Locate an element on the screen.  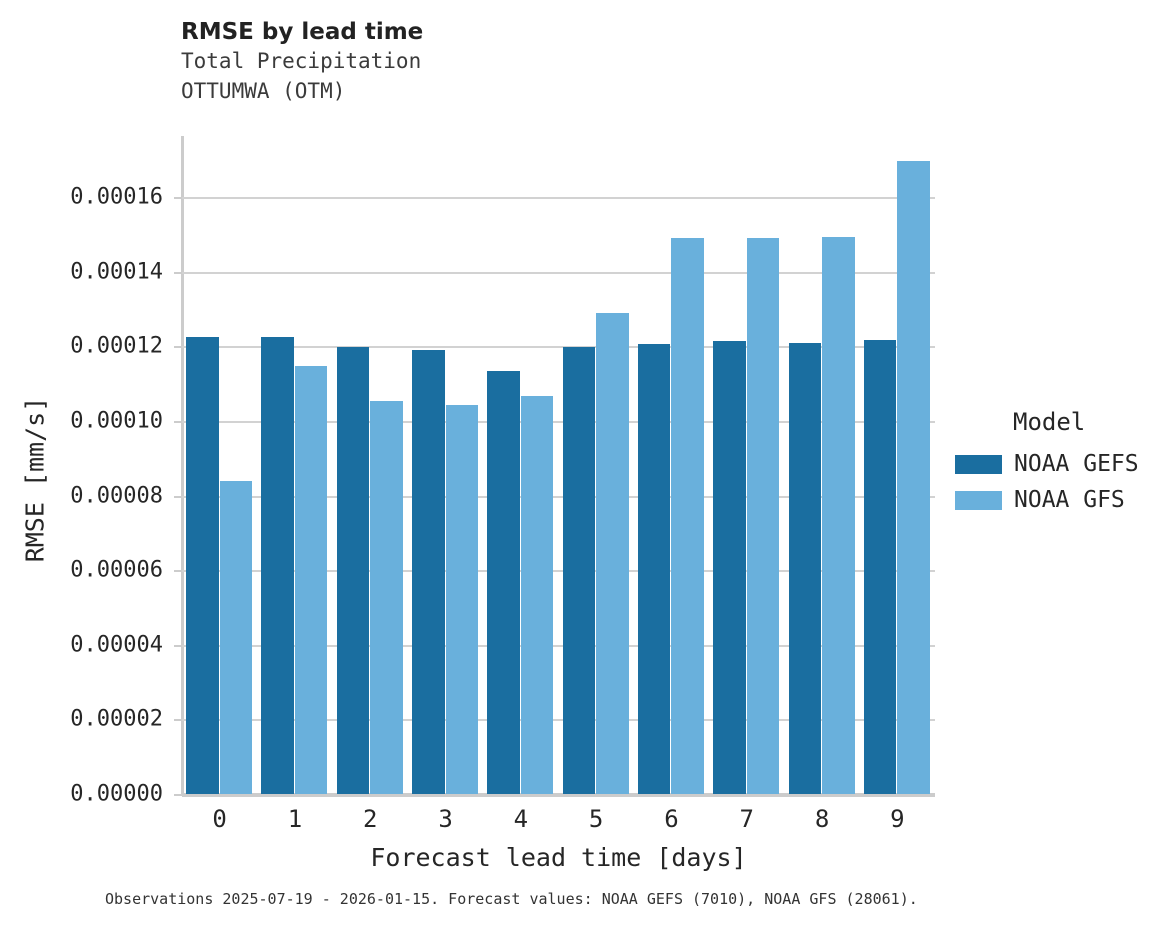
y-axis-tick-label: 0.00012 is located at coordinates (116, 346).